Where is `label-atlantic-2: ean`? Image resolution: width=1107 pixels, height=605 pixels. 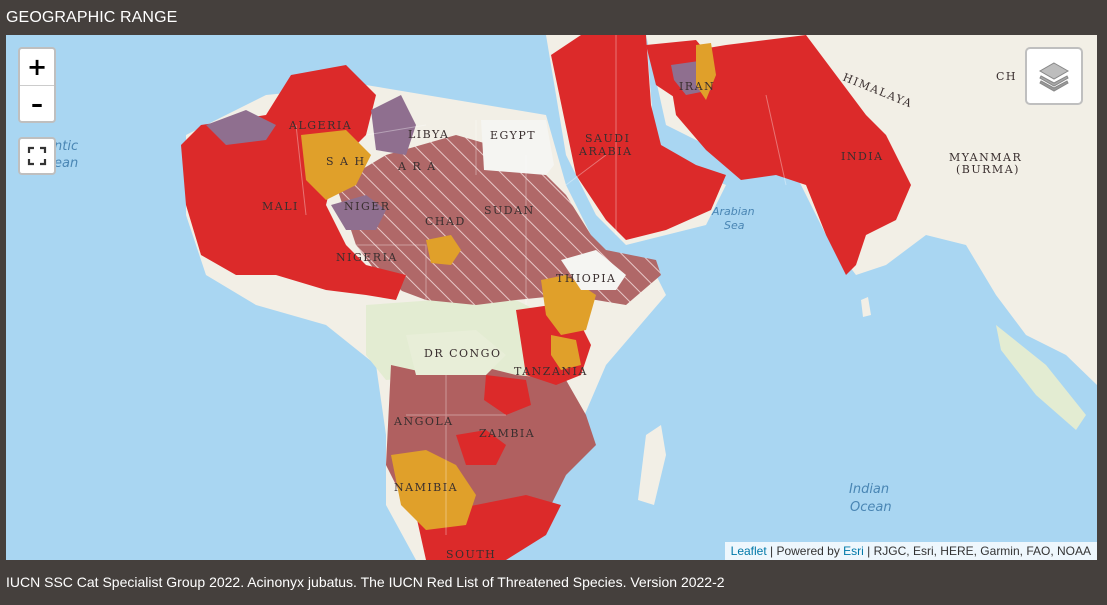
label-atlantic-2: ean is located at coordinates (66, 163).